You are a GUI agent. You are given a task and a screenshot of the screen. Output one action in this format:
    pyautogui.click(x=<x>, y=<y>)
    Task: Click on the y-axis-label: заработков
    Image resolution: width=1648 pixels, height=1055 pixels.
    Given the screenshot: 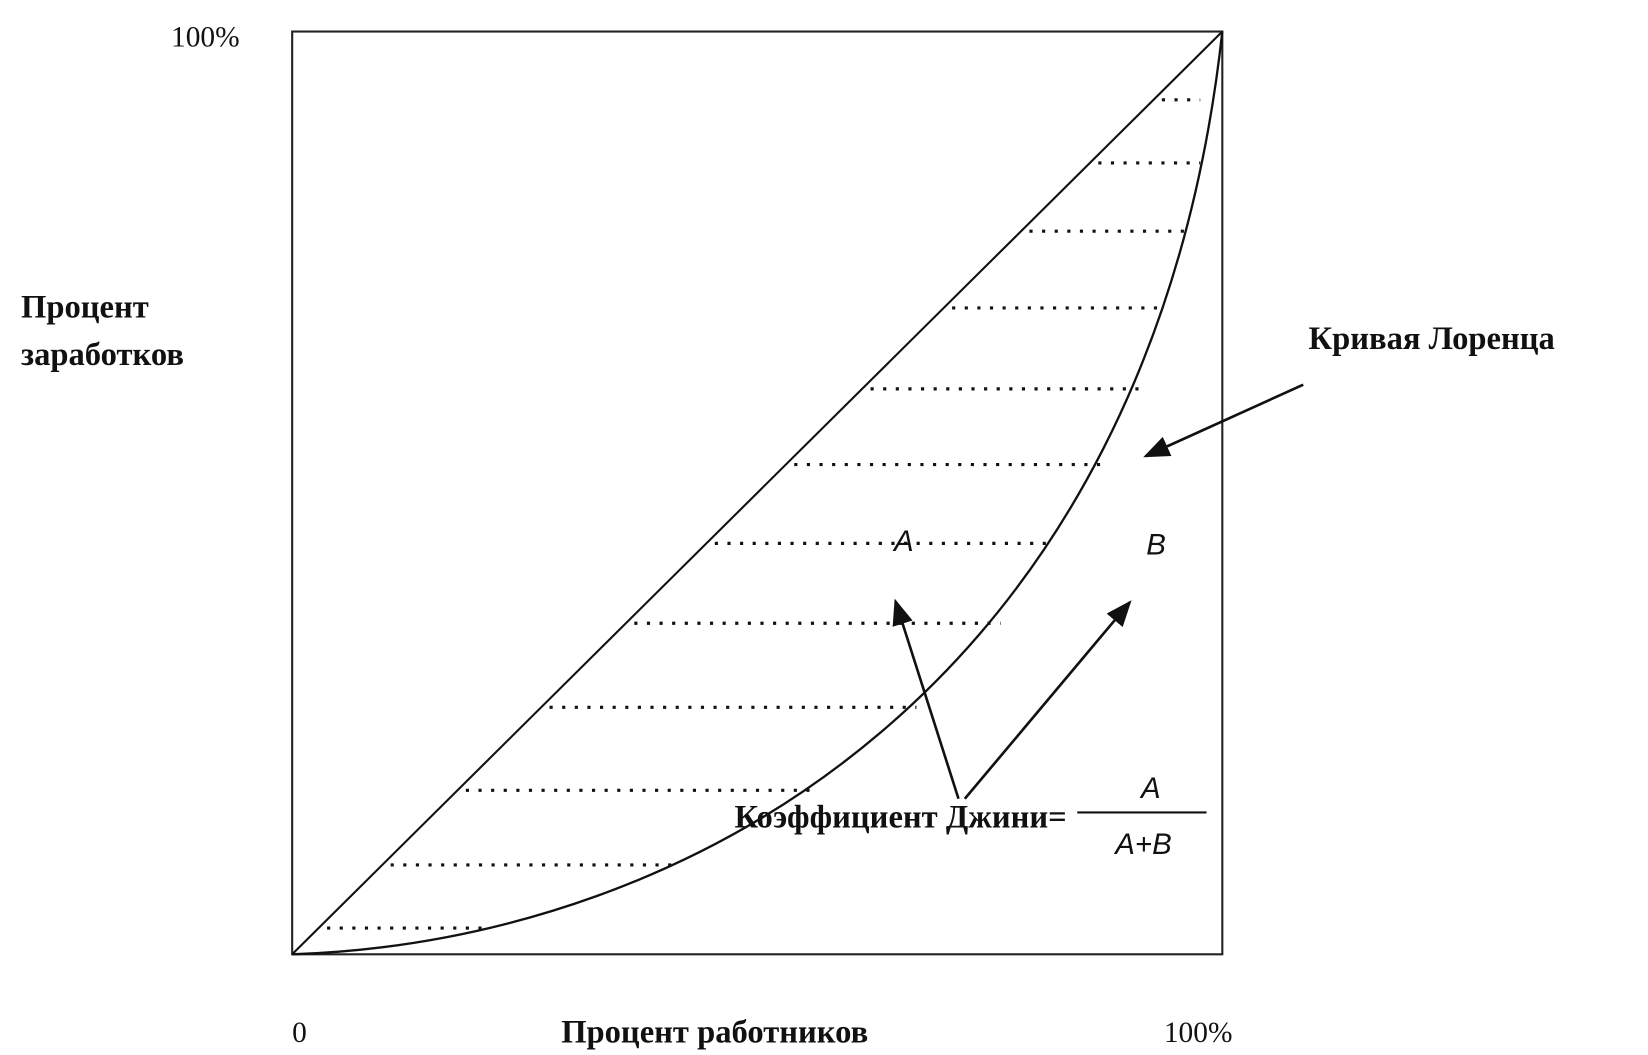 What is the action you would take?
    pyautogui.click(x=102, y=355)
    